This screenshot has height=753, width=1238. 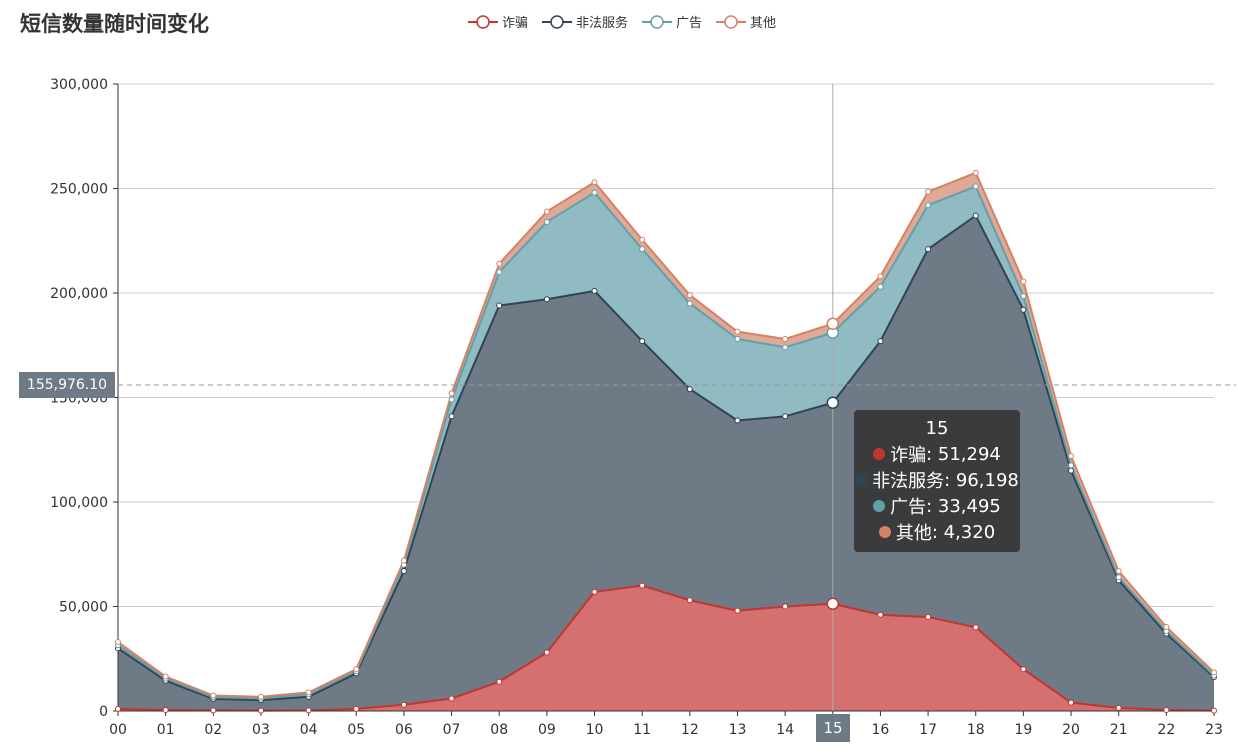 What do you see at coordinates (879, 454) in the screenshot?
I see `tooltip-dot-fraud` at bounding box center [879, 454].